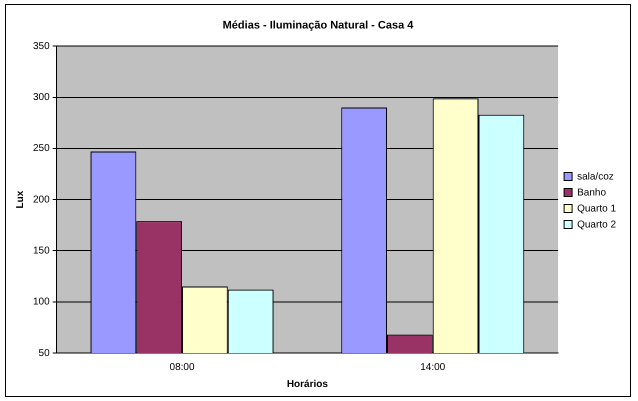  I want to click on legend-label: sala/coz, so click(595, 176).